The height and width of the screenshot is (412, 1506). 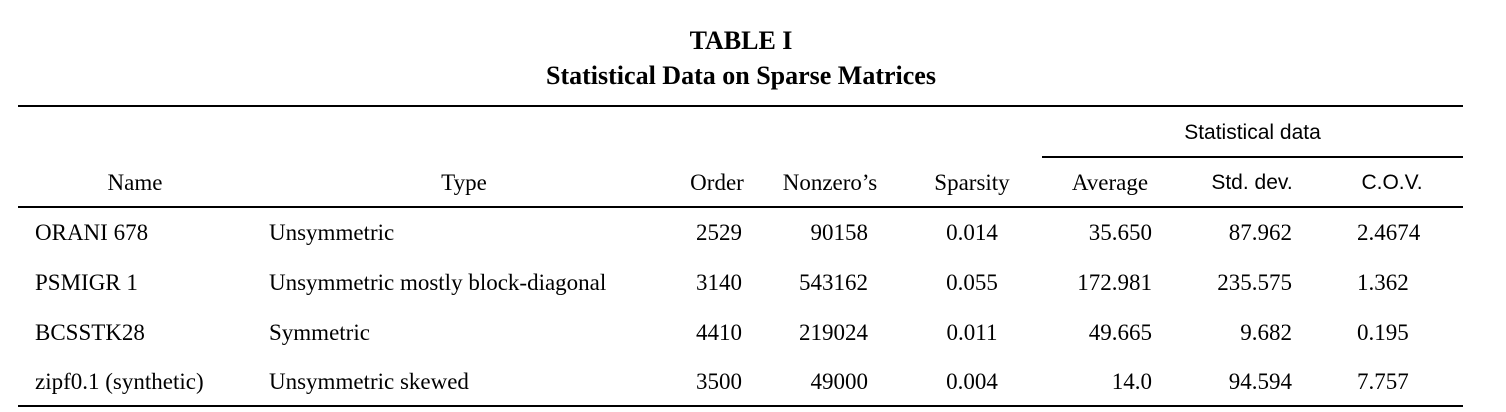 What do you see at coordinates (1389, 232) in the screenshot?
I see `cell-cov: 2.4674` at bounding box center [1389, 232].